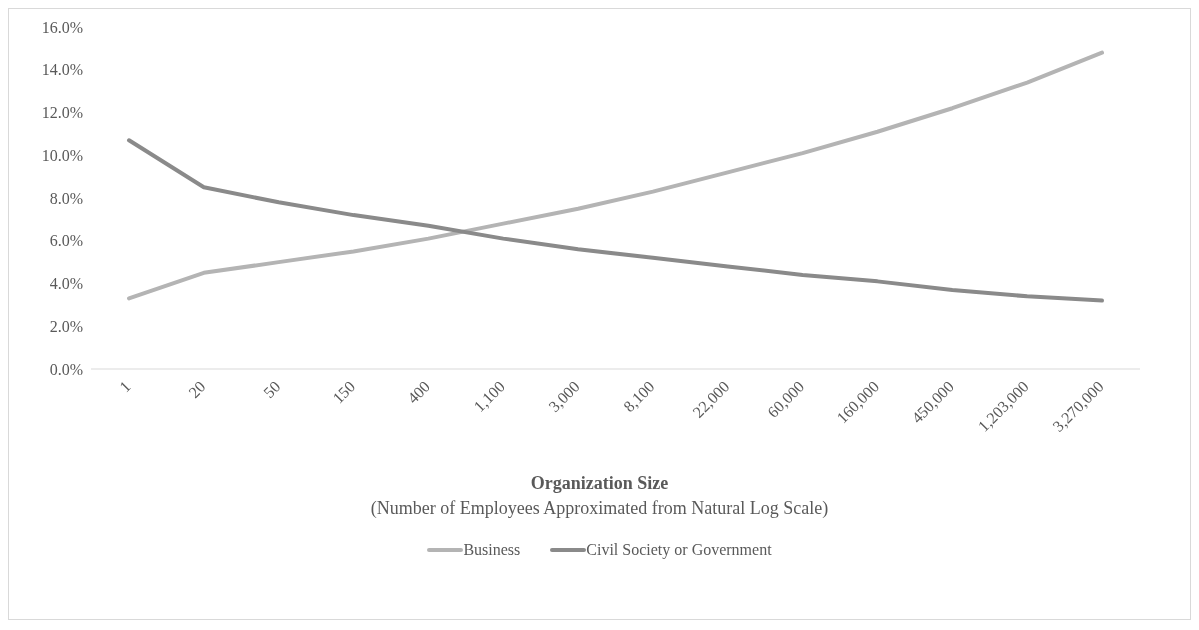  What do you see at coordinates (66, 198) in the screenshot?
I see `y-tick-label: 8.0%` at bounding box center [66, 198].